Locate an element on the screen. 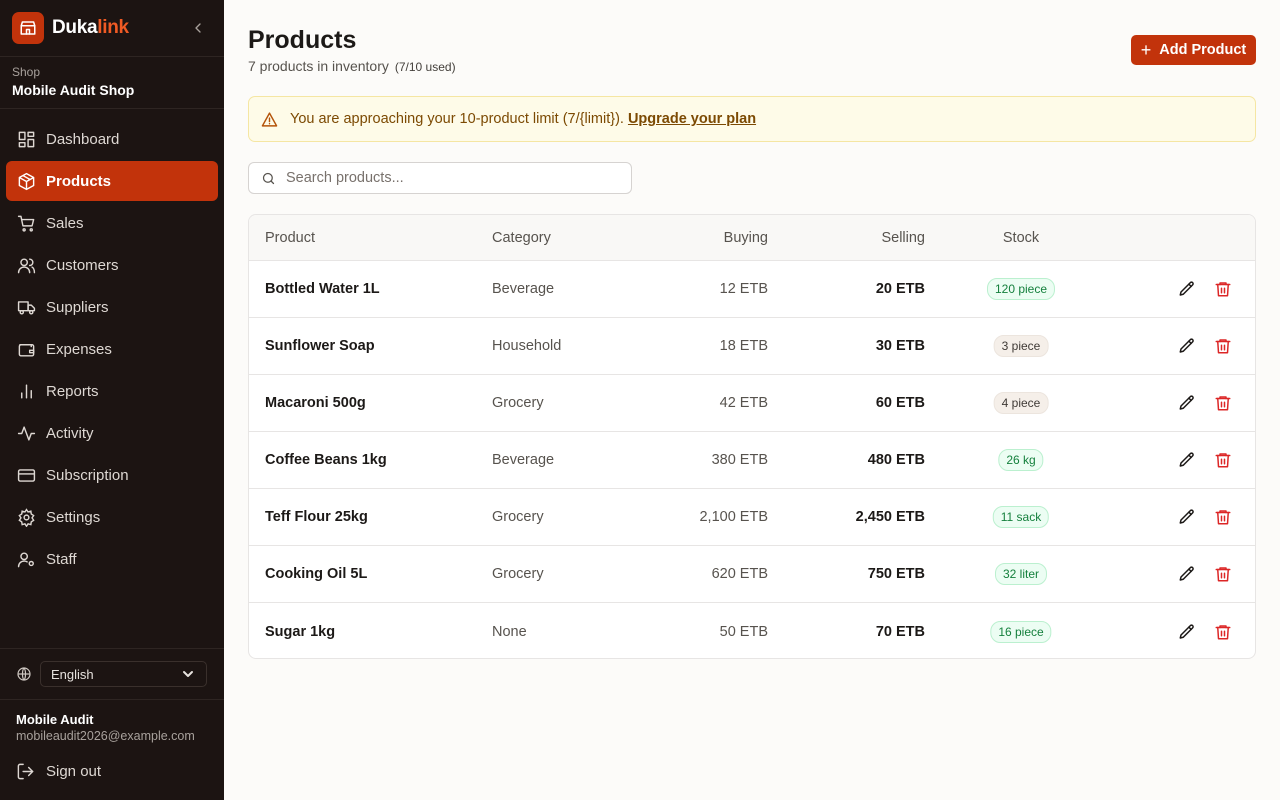  sign-out-label: Sign out is located at coordinates (74, 771).